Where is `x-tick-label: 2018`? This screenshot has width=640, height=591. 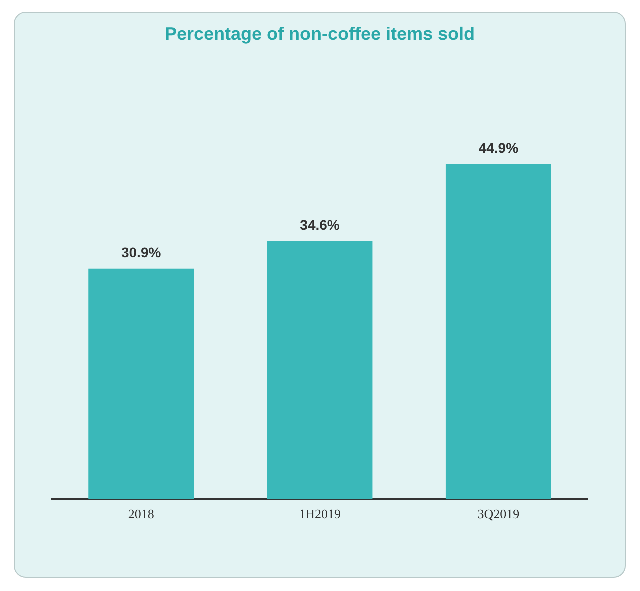 x-tick-label: 2018 is located at coordinates (141, 514).